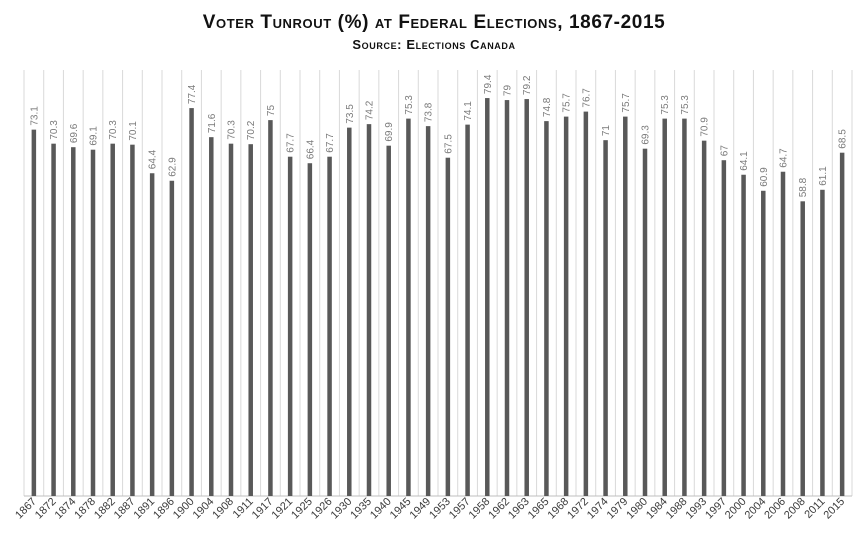 The height and width of the screenshot is (544, 868). Describe the element at coordinates (499, 509) in the screenshot. I see `x-tick-1962: 1962` at that location.